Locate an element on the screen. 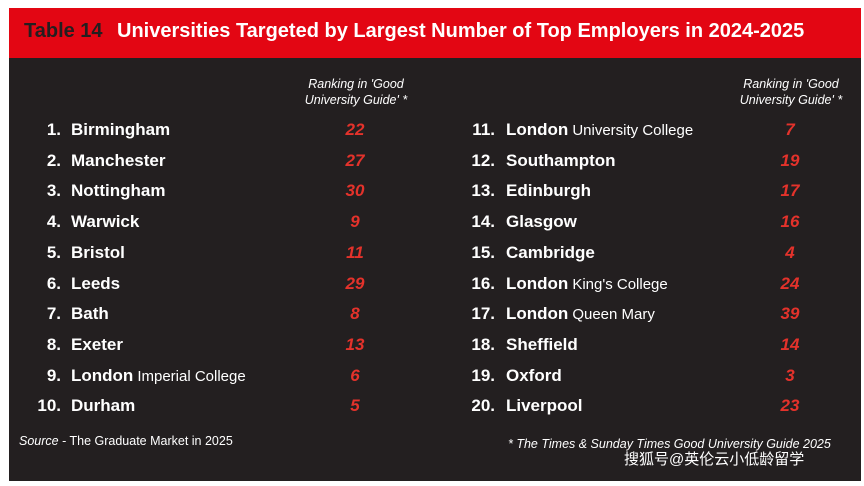 This screenshot has height=486, width=864. university-main-name: Glasgow is located at coordinates (541, 222).